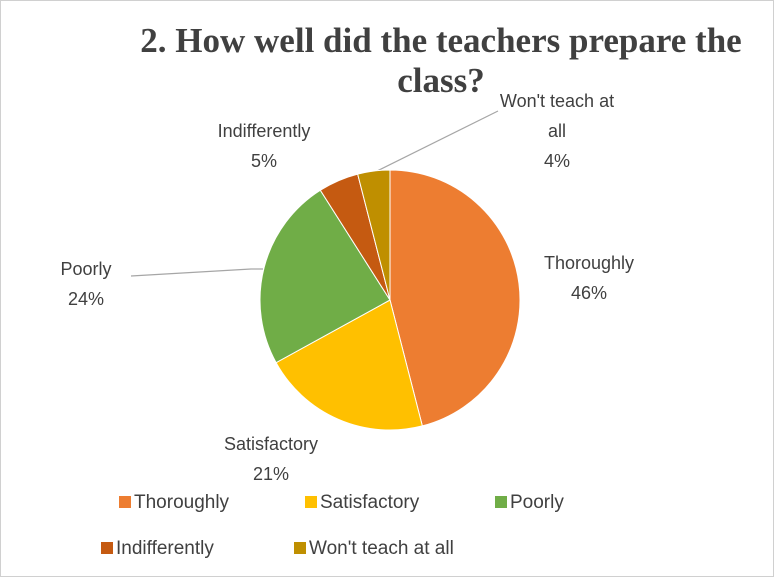 Image resolution: width=774 pixels, height=577 pixels. What do you see at coordinates (370, 502) in the screenshot?
I see `legend-label: Satisfactory` at bounding box center [370, 502].